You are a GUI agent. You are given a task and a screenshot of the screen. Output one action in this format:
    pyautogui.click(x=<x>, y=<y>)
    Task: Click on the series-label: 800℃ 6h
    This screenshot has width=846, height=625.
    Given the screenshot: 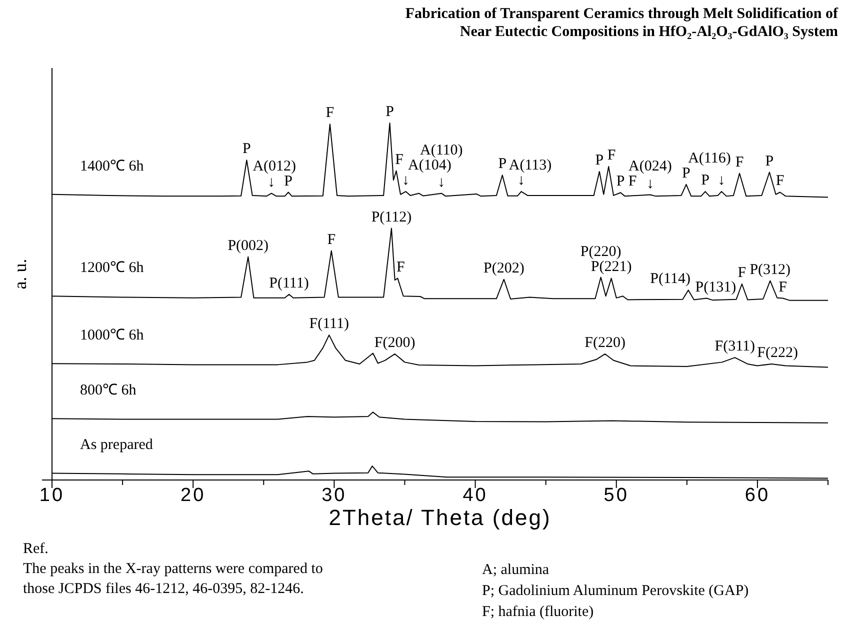 What is the action you would take?
    pyautogui.click(x=108, y=390)
    